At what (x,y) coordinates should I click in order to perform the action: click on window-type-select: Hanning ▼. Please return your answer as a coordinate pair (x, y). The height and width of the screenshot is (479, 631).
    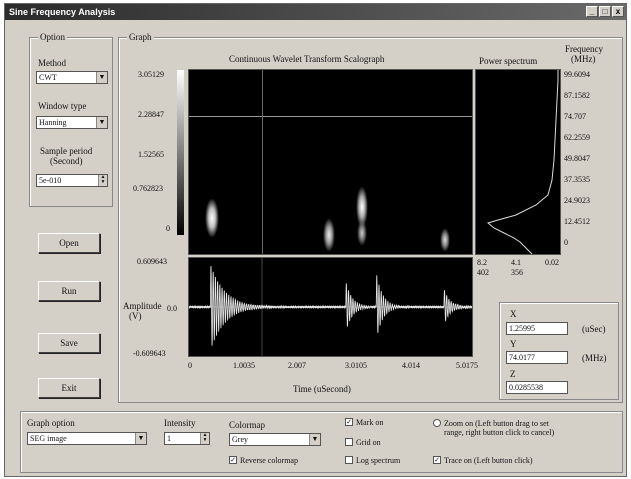
    Looking at the image, I should click on (72, 122).